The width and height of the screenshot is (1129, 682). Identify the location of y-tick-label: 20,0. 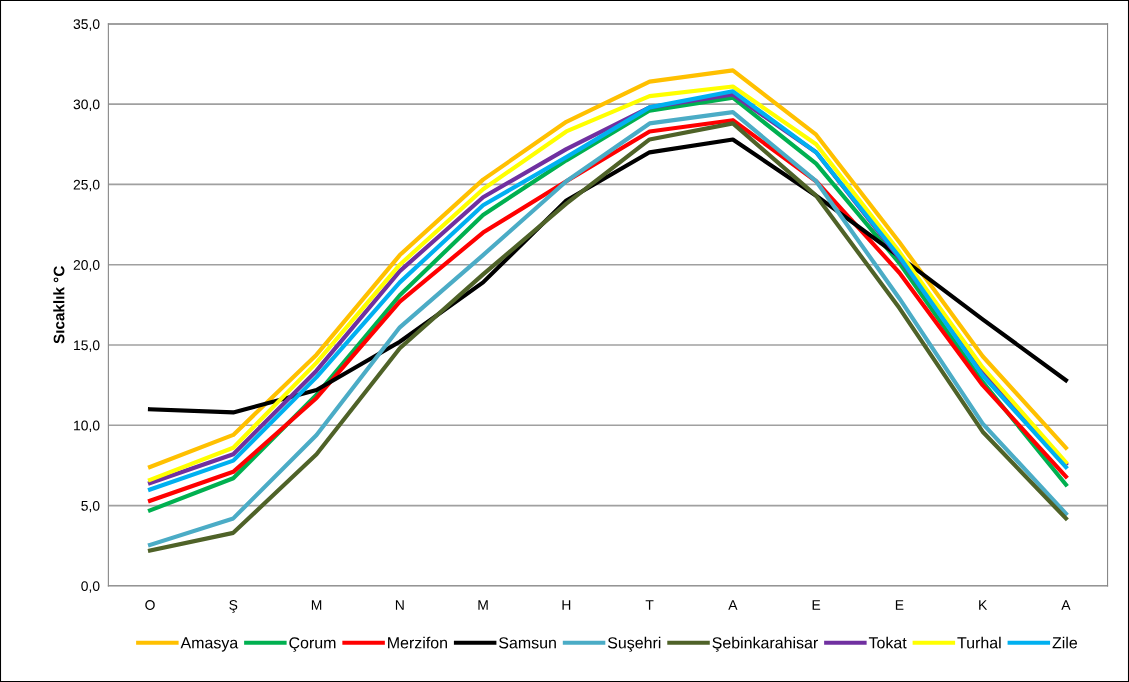
(86, 266).